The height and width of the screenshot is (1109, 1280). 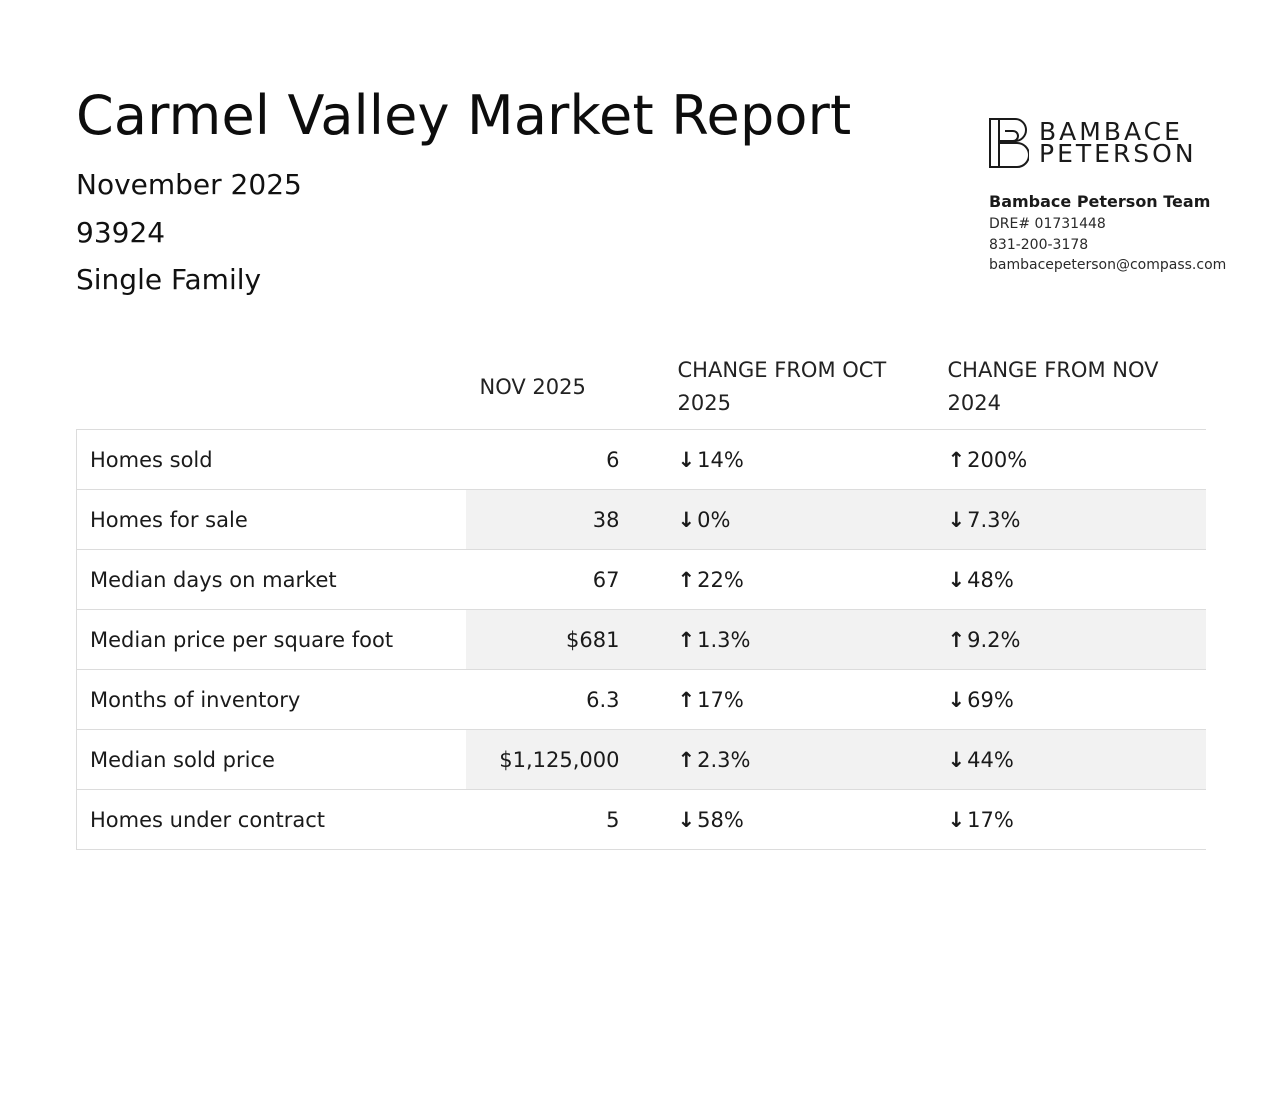 I want to click on table-row: Homes sold 6 ↓14% ↑200%, so click(x=641, y=459).